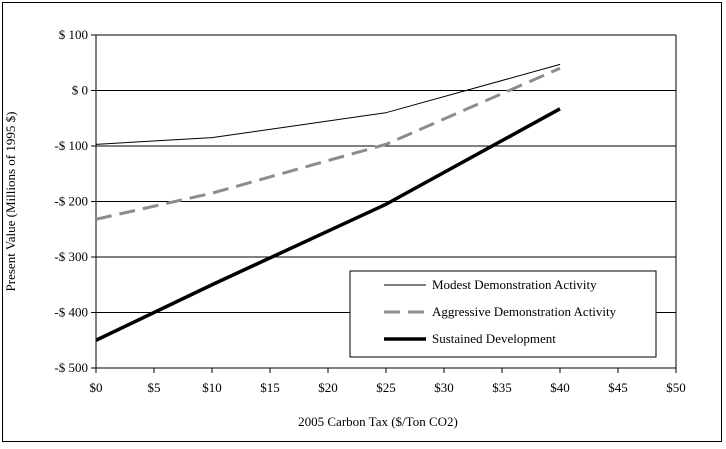 This screenshot has height=449, width=726. Describe the element at coordinates (618, 387) in the screenshot. I see `x-tick-label: $45` at that location.